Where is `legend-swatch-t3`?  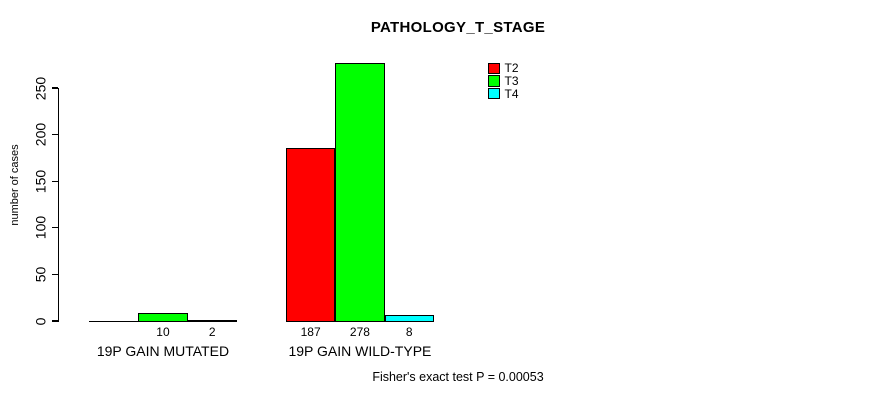
legend-swatch-t3 is located at coordinates (494, 81).